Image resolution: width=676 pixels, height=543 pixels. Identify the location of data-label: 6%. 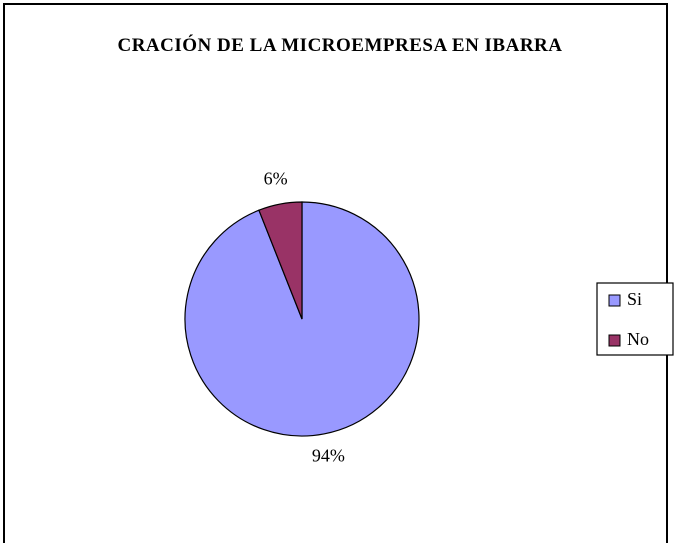
(276, 179).